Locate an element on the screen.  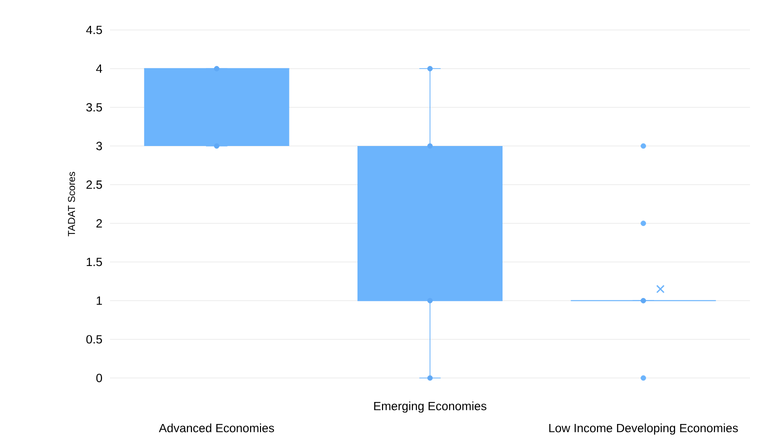
x-tick-label: Advanced Economies is located at coordinates (216, 428).